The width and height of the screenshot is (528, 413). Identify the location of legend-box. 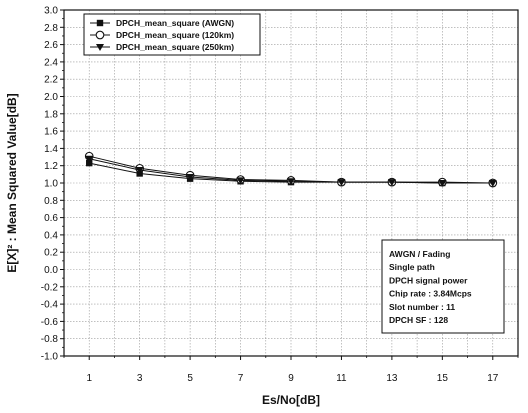
(172, 34).